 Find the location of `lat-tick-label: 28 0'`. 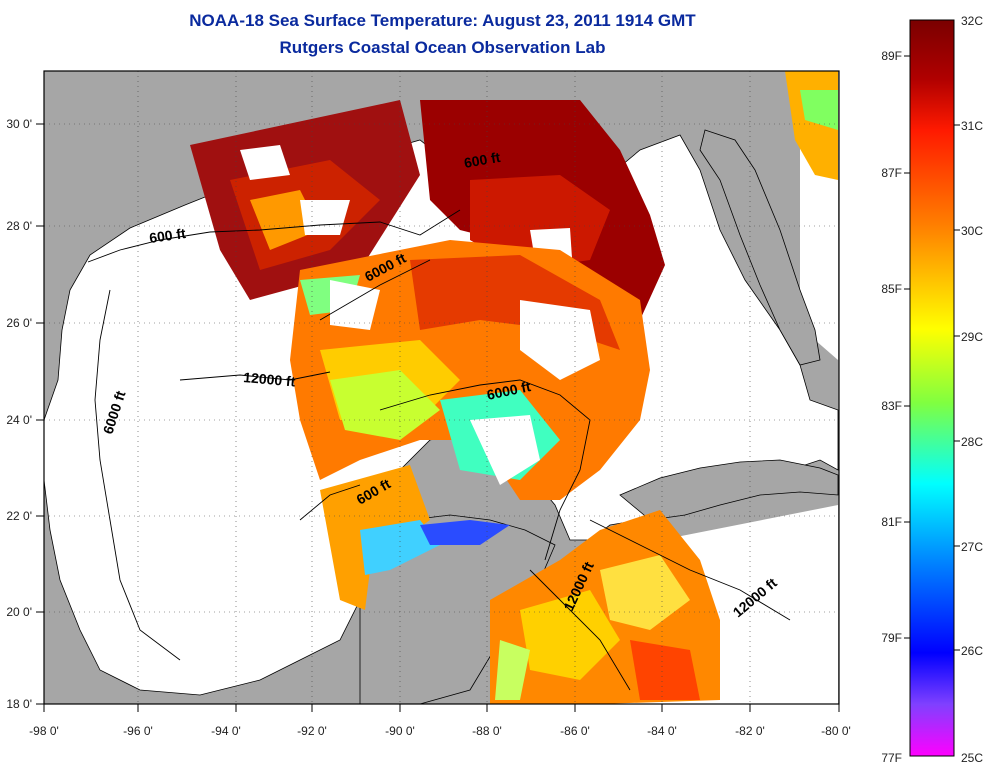

lat-tick-label: 28 0' is located at coordinates (19, 226).